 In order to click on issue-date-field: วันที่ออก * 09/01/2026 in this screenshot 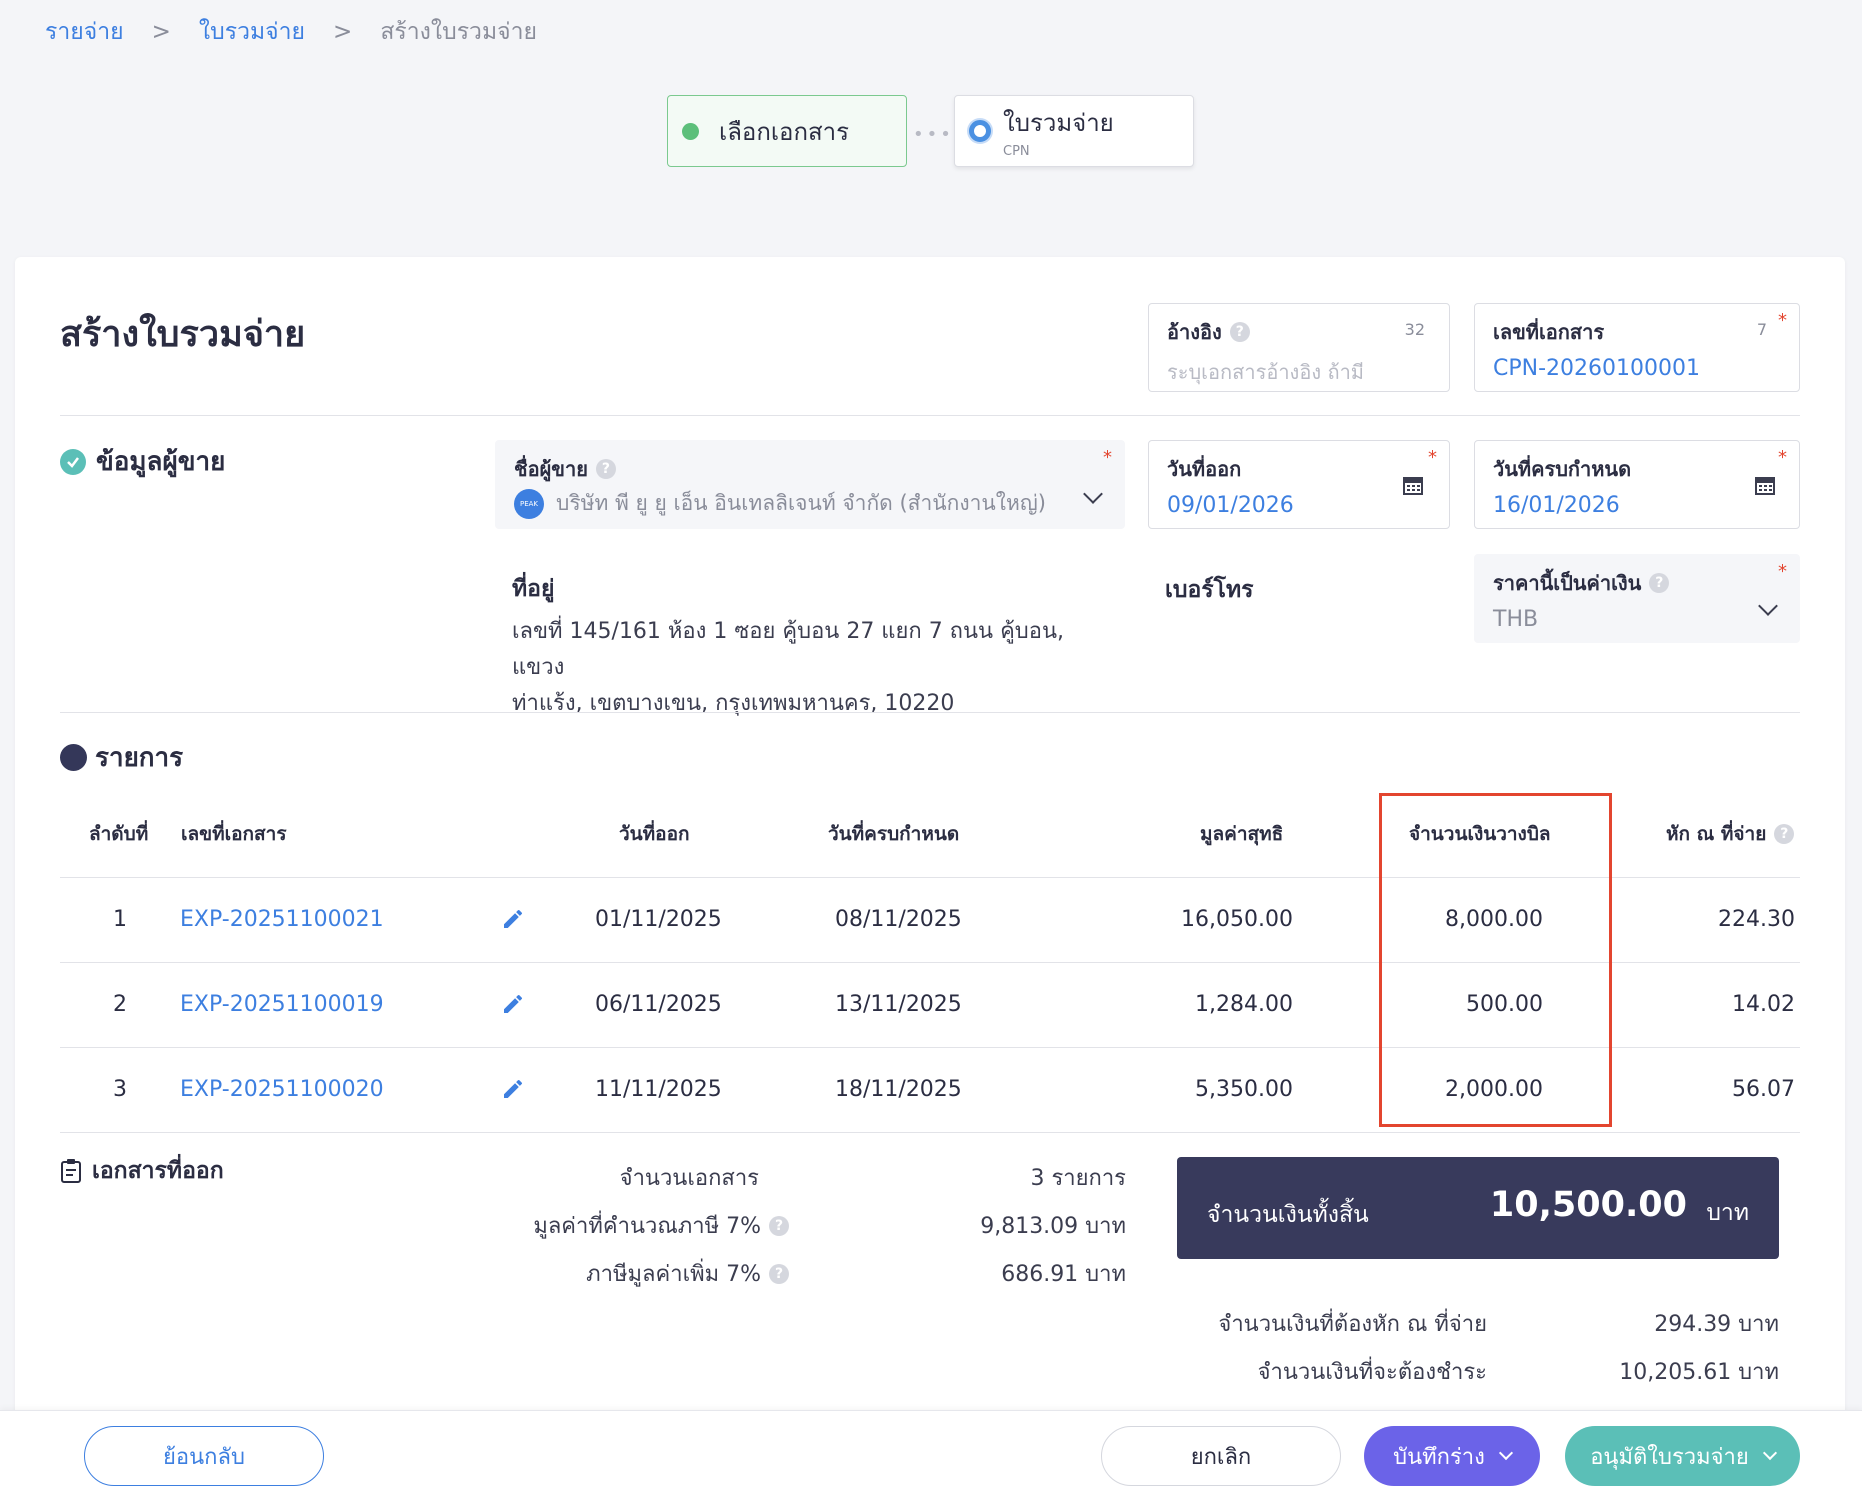, I will do `click(1299, 484)`.